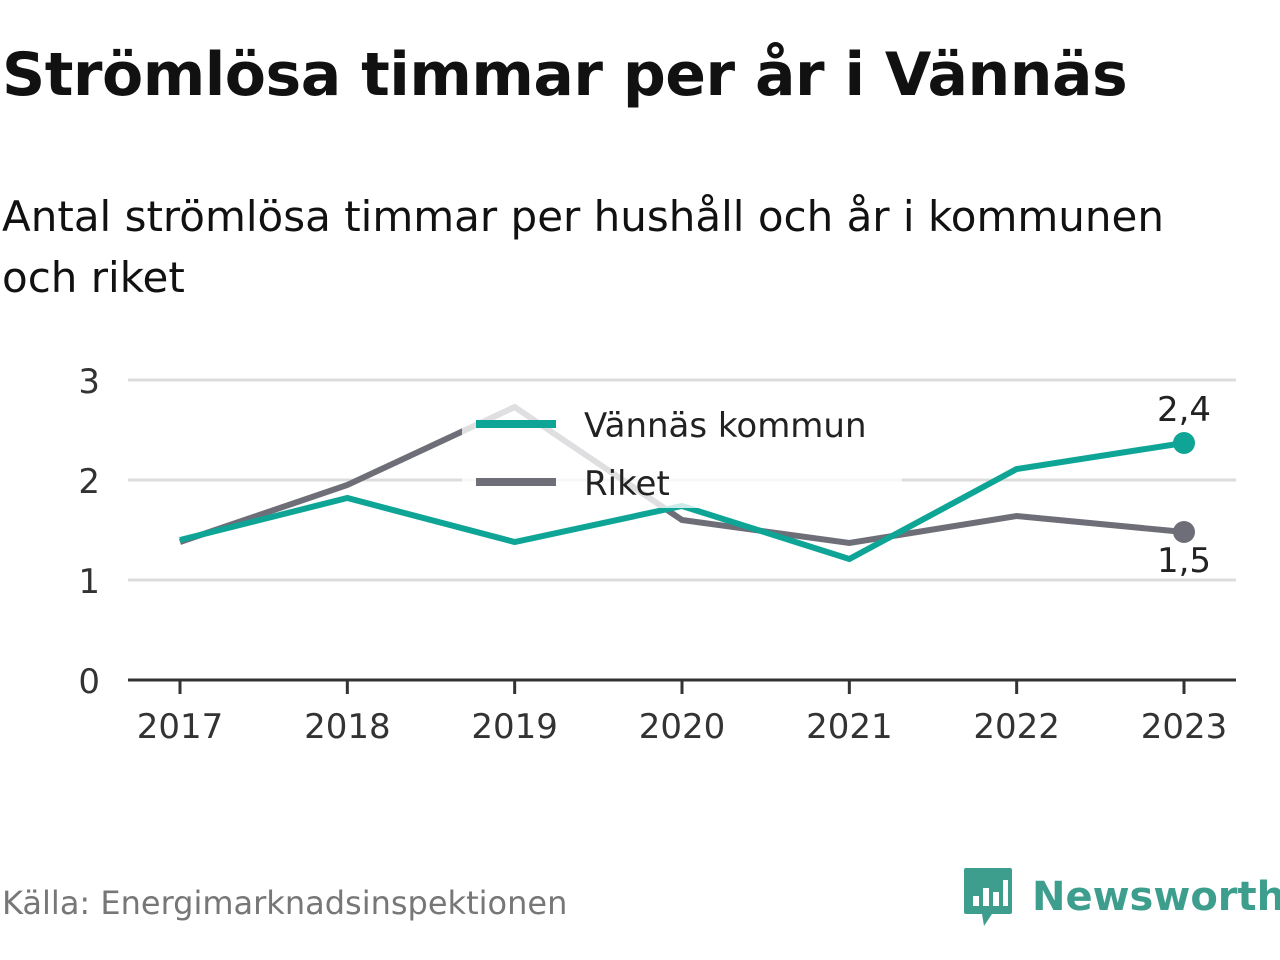 The image size is (1280, 960). I want to click on x-tick-label: 2017, so click(180, 727).